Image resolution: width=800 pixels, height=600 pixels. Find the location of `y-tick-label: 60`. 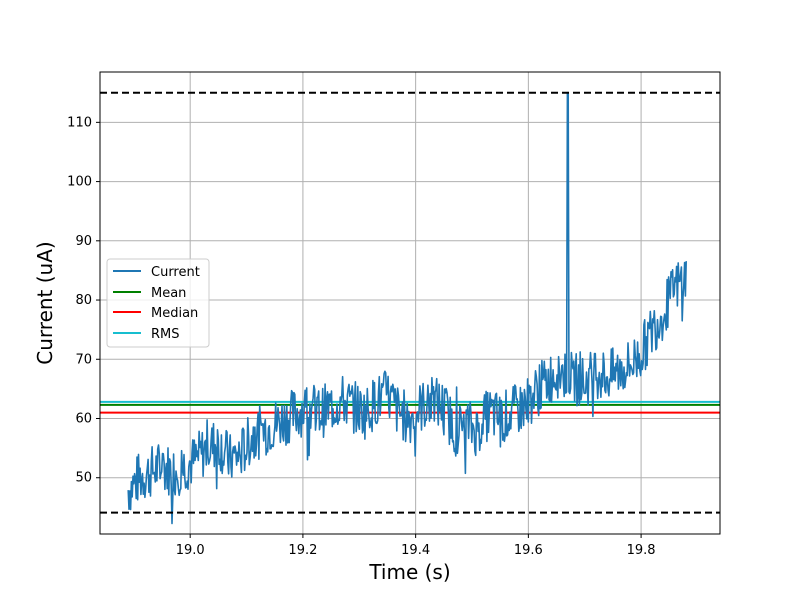

y-tick-label: 60 is located at coordinates (83, 419).